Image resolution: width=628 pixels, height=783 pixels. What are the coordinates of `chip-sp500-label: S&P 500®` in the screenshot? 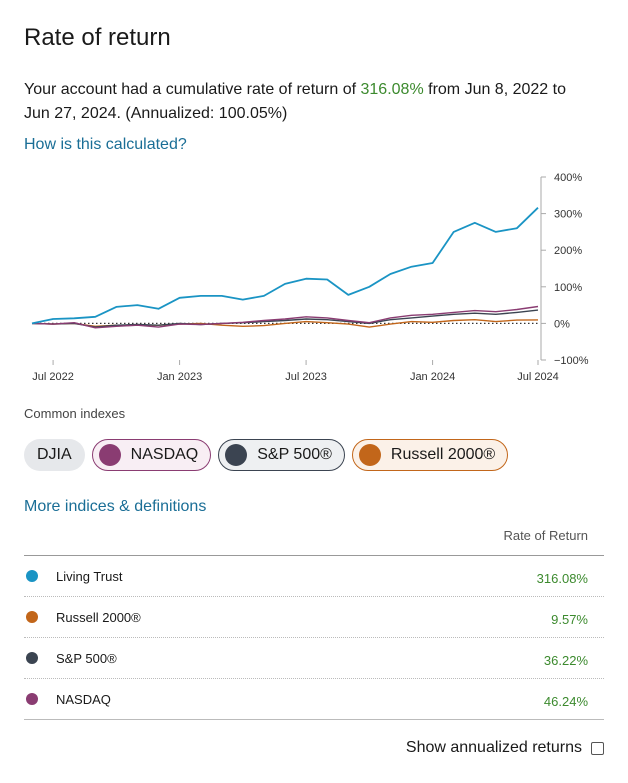 It's located at (294, 454).